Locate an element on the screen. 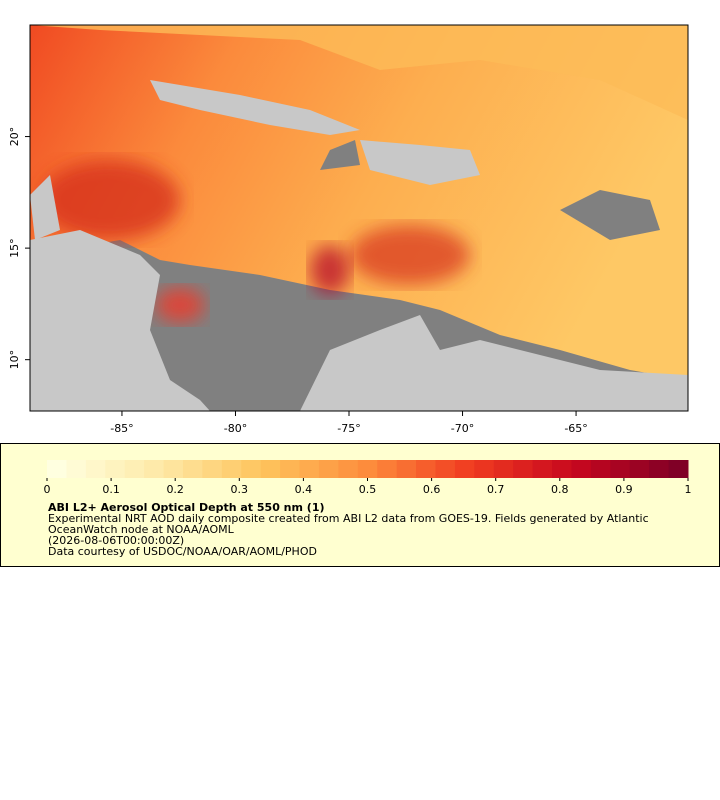 This screenshot has height=800, width=720. colorbar-tick-label: 0.3 is located at coordinates (240, 489).